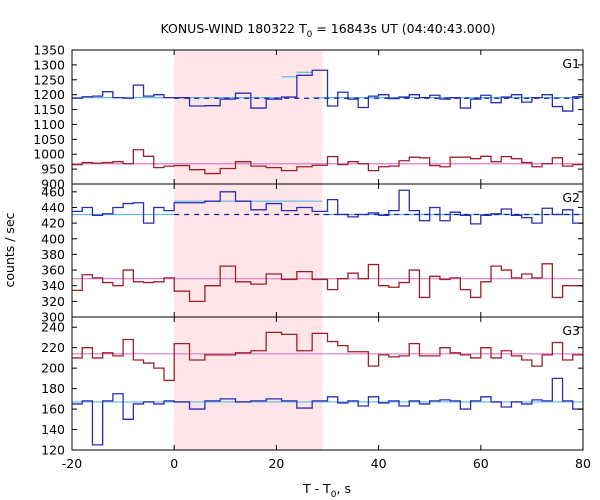 The width and height of the screenshot is (600, 500). What do you see at coordinates (49, 154) in the screenshot?
I see `y-tick-label: 1000` at bounding box center [49, 154].